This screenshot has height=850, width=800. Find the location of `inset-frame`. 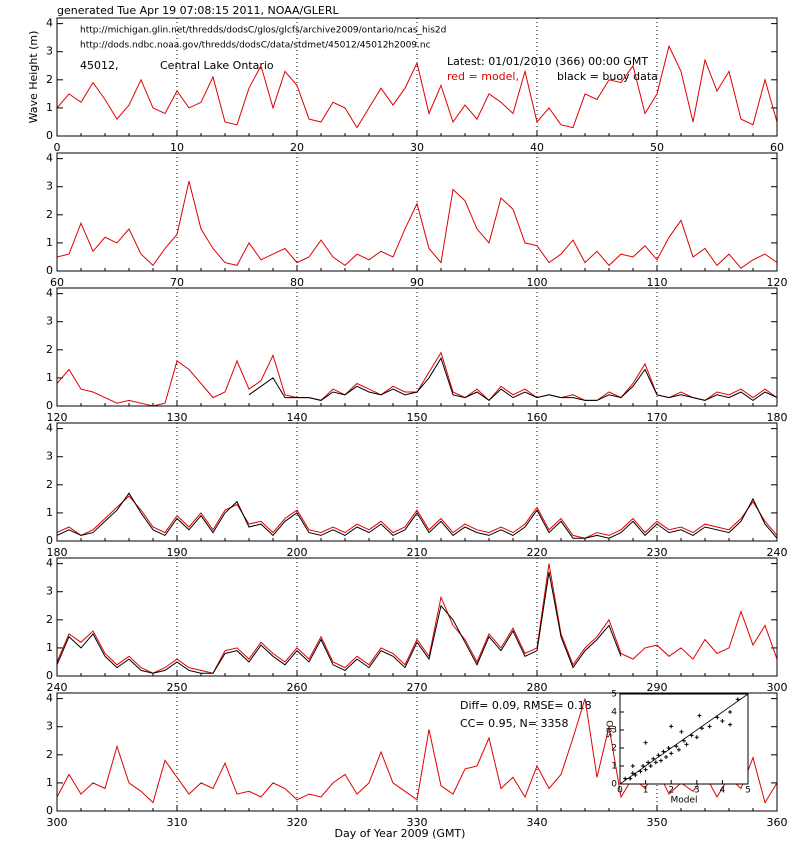

inset-frame is located at coordinates (684, 739).